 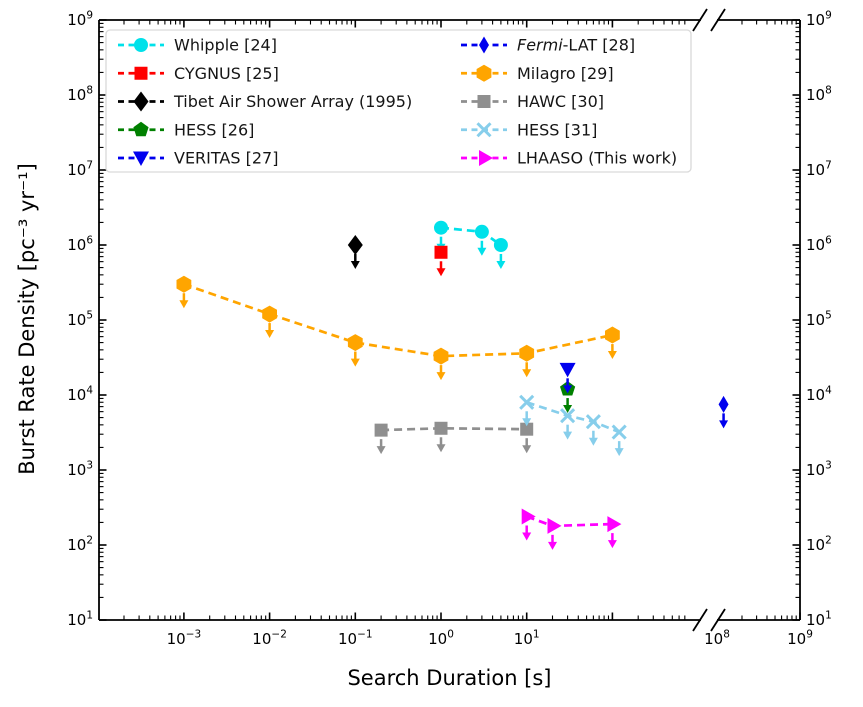 I want to click on legend-entry-whipple: Whipple [24], so click(x=197, y=45).